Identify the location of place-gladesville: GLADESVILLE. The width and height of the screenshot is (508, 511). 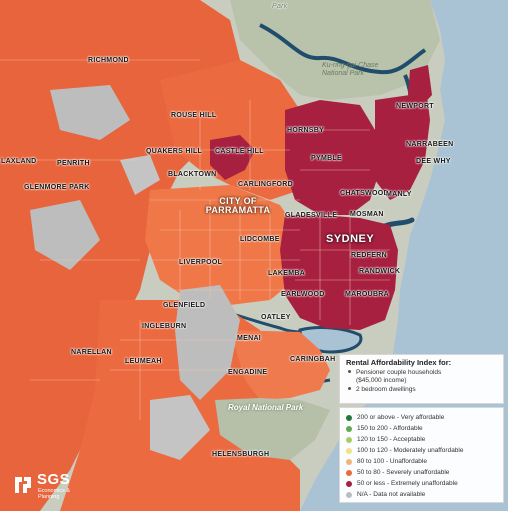
(311, 215).